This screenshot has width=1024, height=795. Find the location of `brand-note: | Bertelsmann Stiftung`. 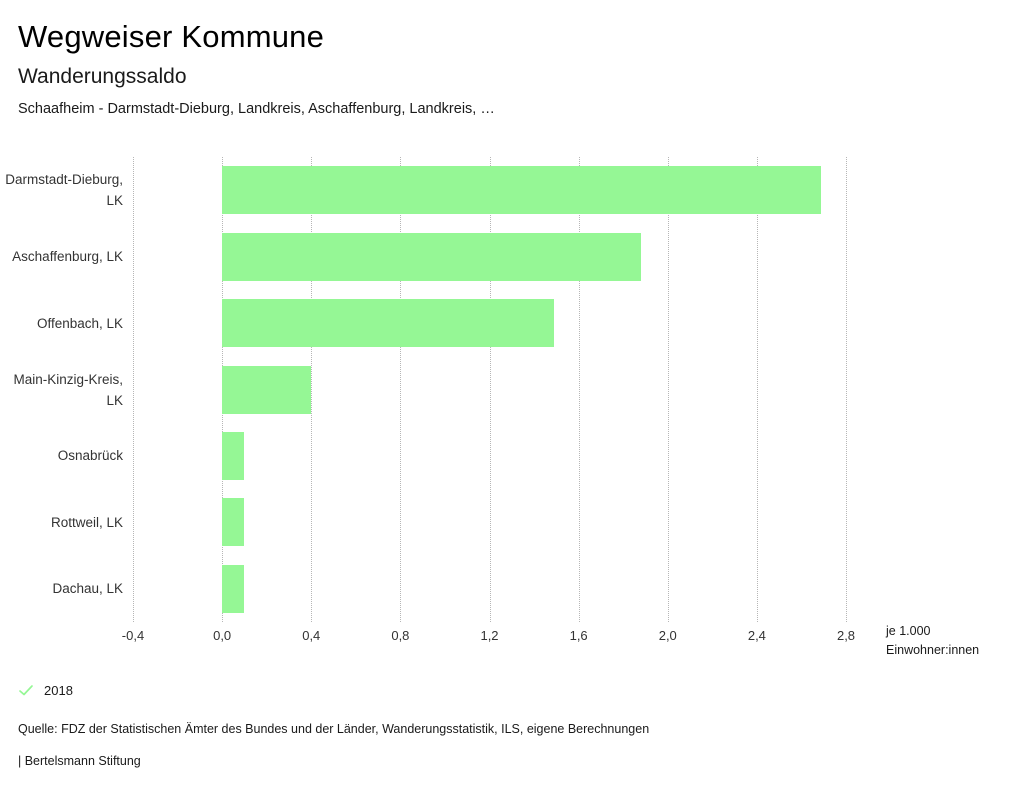

brand-note: | Bertelsmann Stiftung is located at coordinates (79, 761).